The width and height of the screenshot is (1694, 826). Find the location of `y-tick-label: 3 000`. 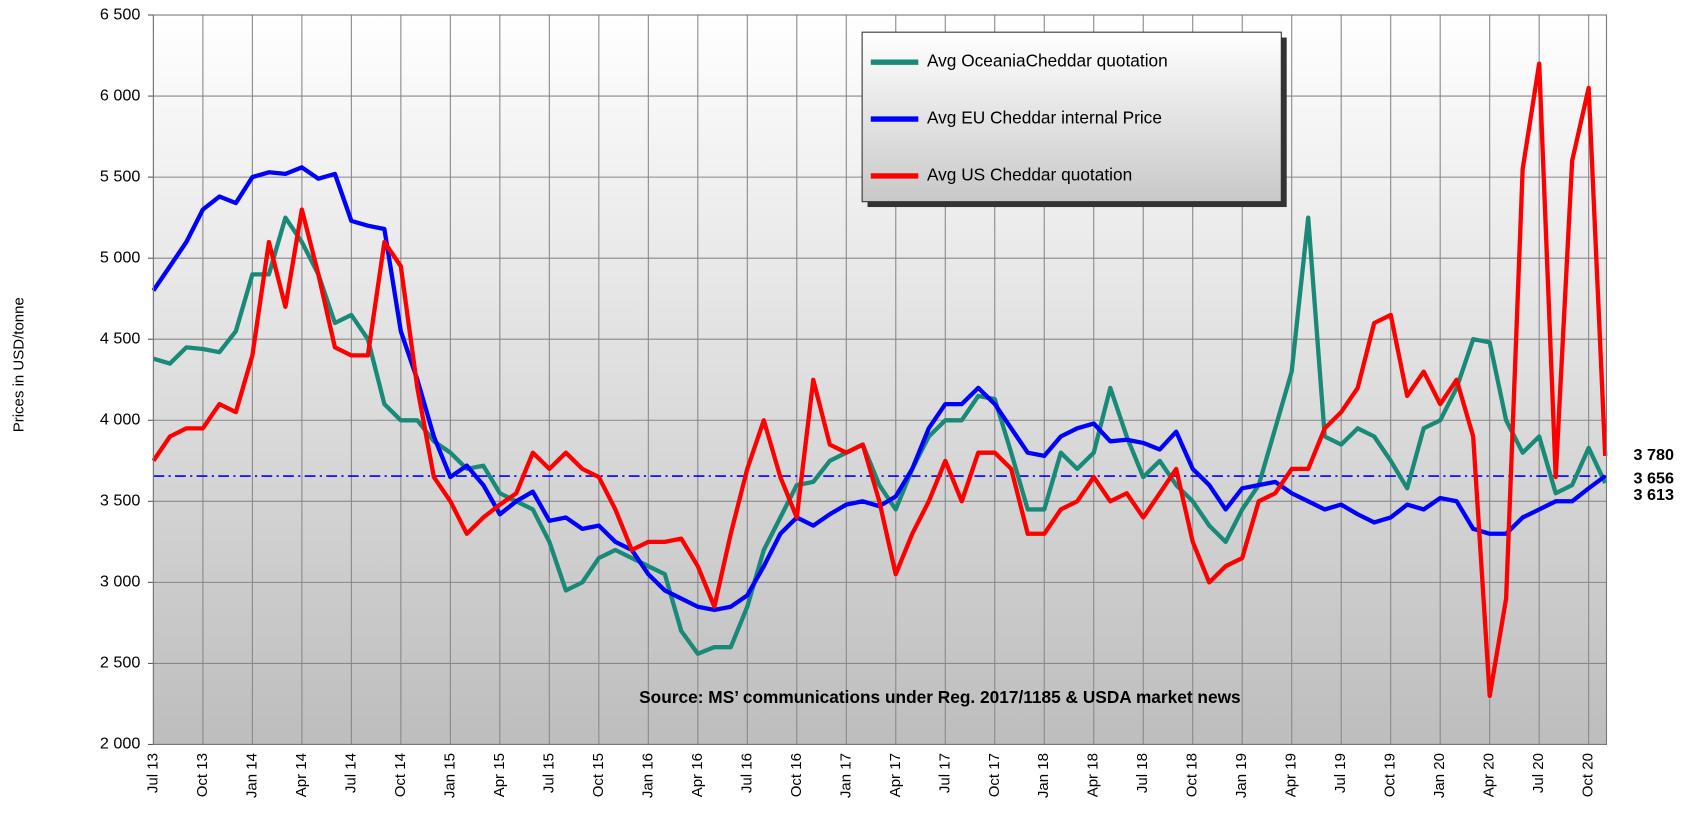

y-tick-label: 3 000 is located at coordinates (120, 582).